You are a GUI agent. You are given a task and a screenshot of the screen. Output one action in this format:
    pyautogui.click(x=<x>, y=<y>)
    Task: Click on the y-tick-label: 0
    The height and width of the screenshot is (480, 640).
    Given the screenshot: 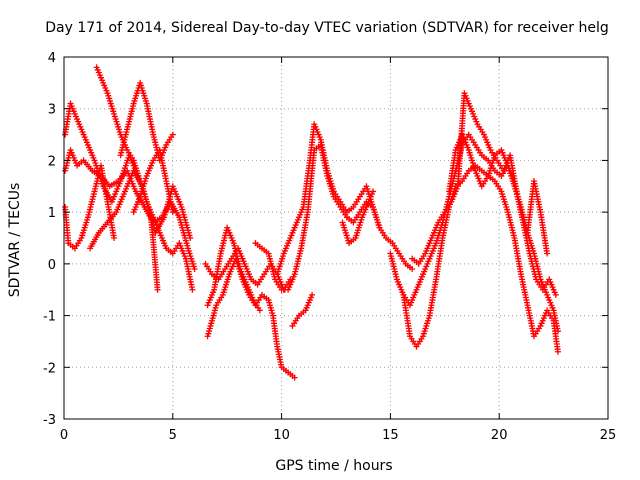 What is the action you would take?
    pyautogui.click(x=52, y=265)
    